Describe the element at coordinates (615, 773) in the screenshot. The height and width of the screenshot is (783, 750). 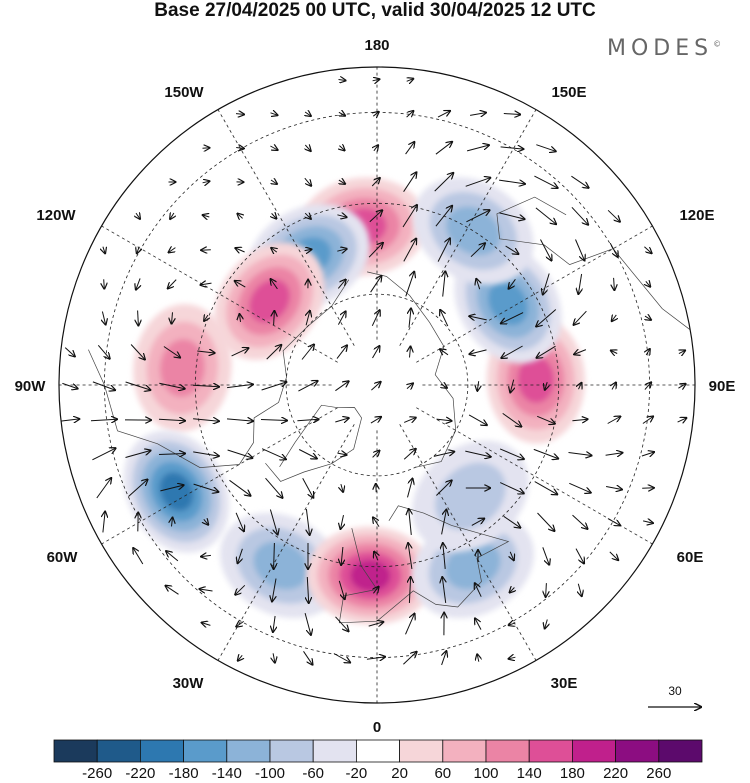
I see `colorbar-tick-12: 220` at that location.